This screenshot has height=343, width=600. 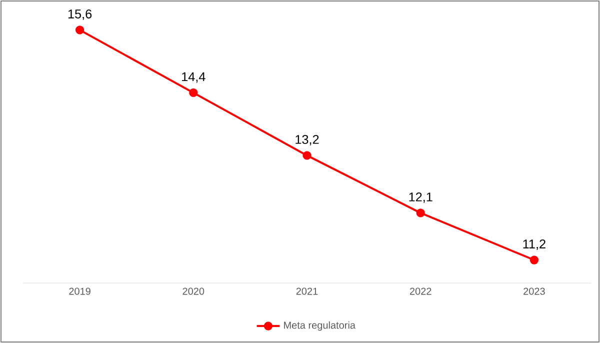 What do you see at coordinates (193, 291) in the screenshot?
I see `x-tick-label: 2020` at bounding box center [193, 291].